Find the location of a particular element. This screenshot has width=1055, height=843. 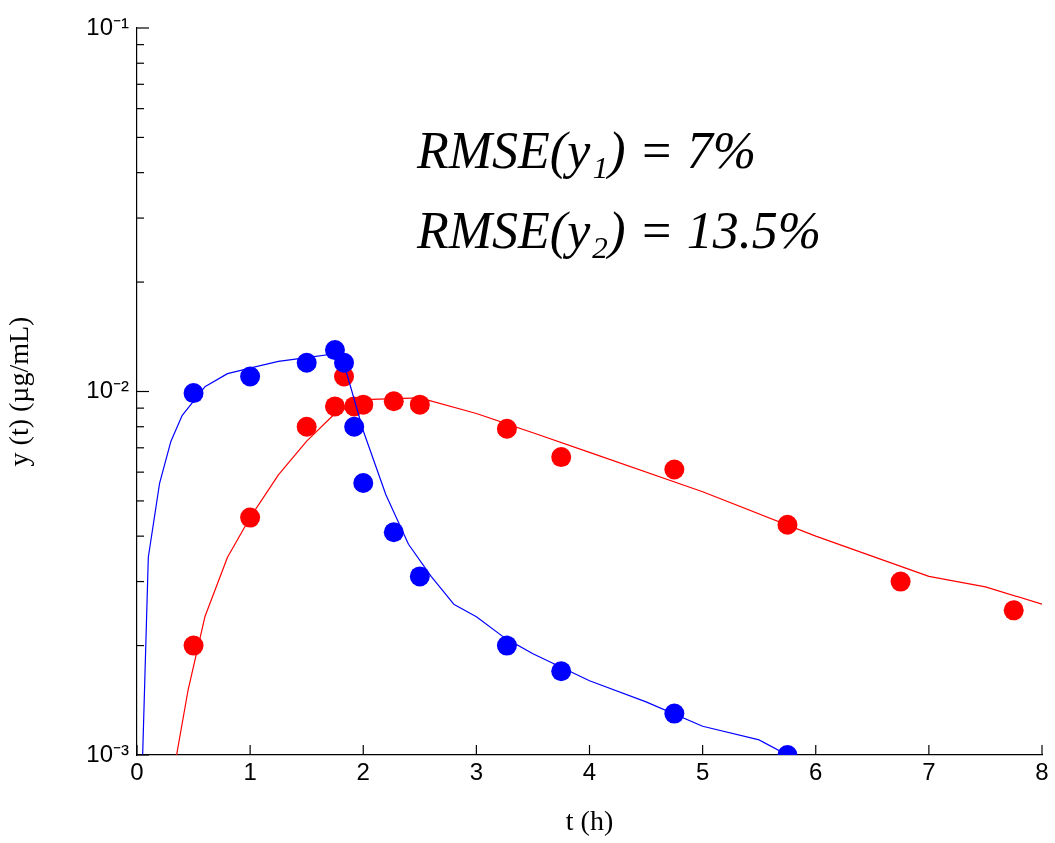

x-tick-label: 1 is located at coordinates (250, 772).